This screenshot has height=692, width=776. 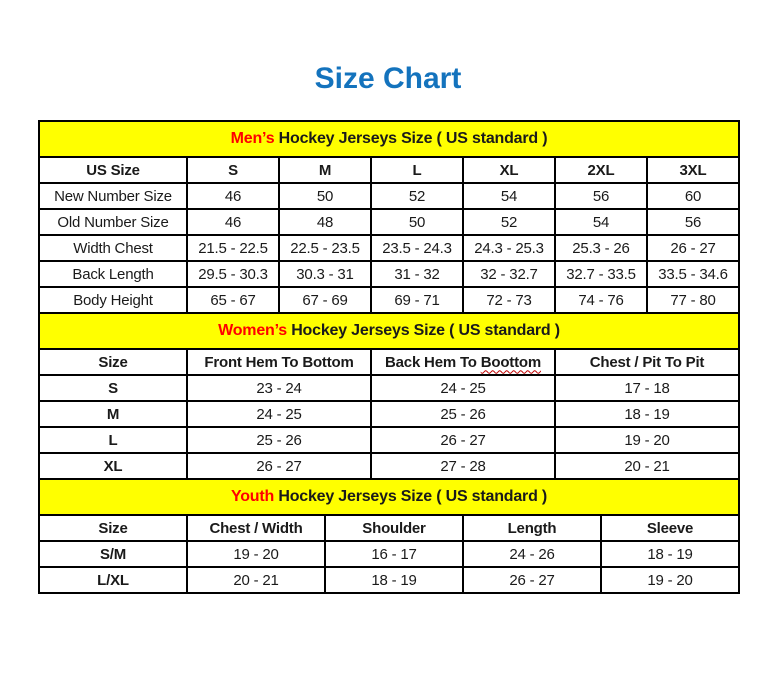 I want to click on value-cell: 17 - 18, so click(x=647, y=388).